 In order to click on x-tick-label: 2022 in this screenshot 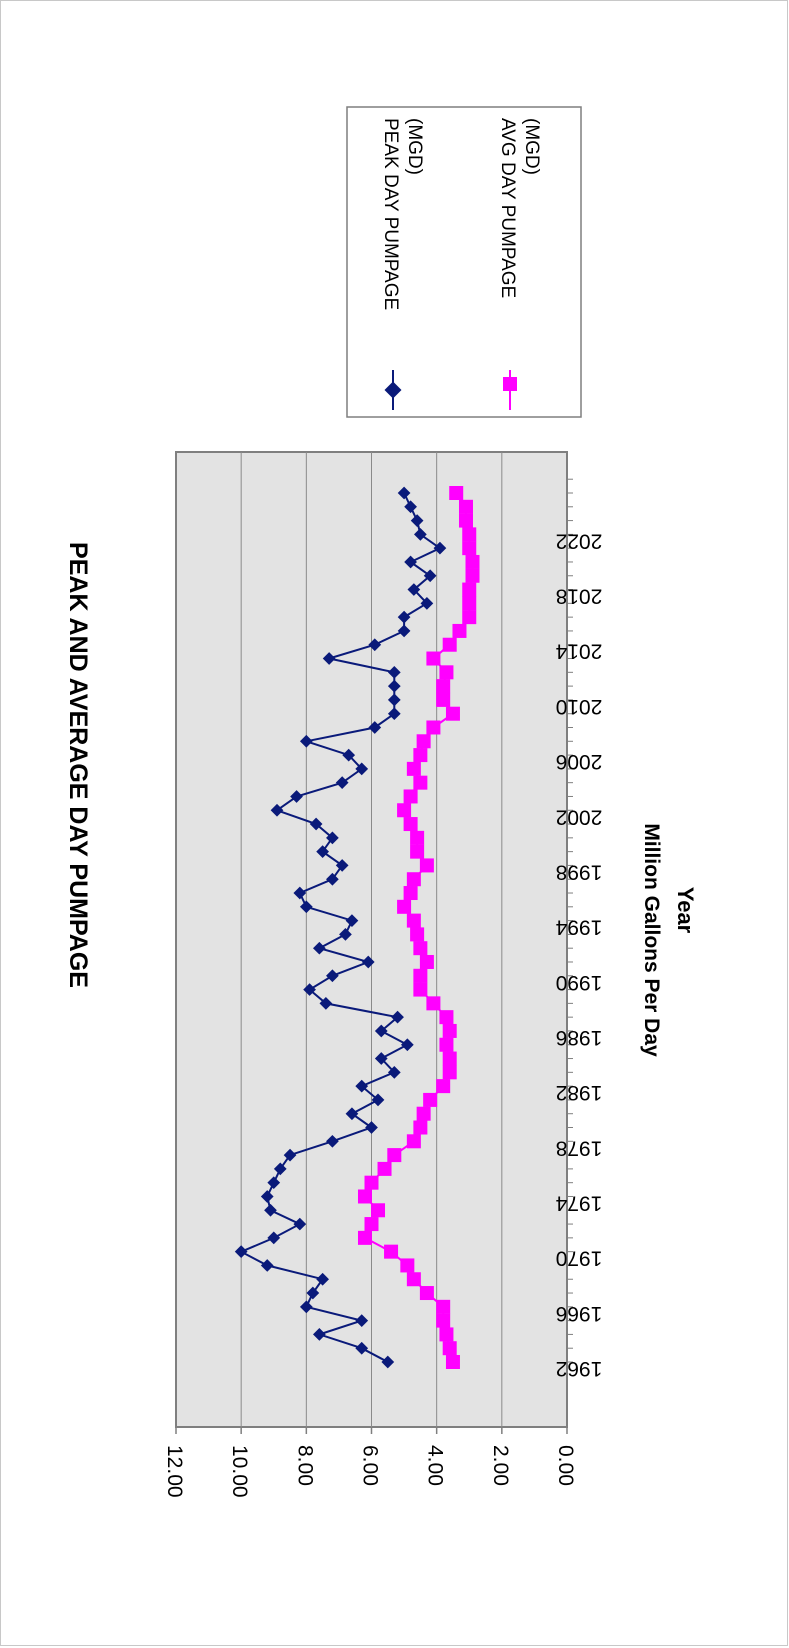, I will do `click(579, 540)`.